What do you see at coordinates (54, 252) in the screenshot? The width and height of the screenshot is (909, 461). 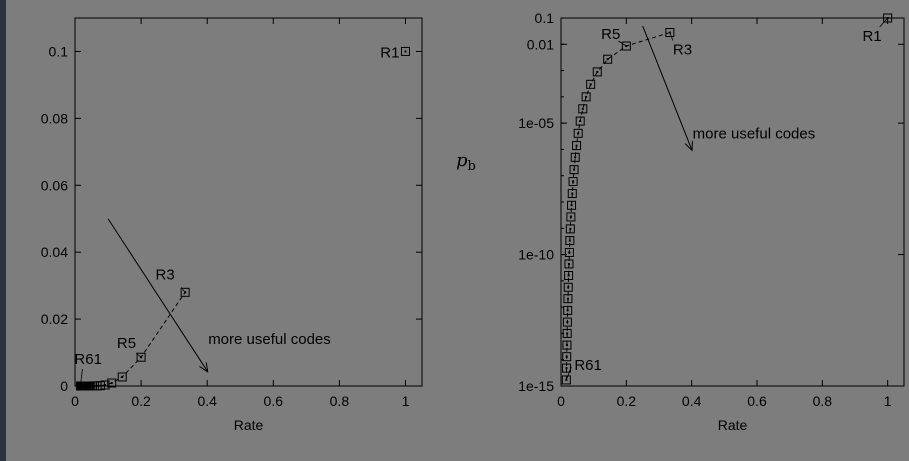 I see `y-tick-label: 0.04` at bounding box center [54, 252].